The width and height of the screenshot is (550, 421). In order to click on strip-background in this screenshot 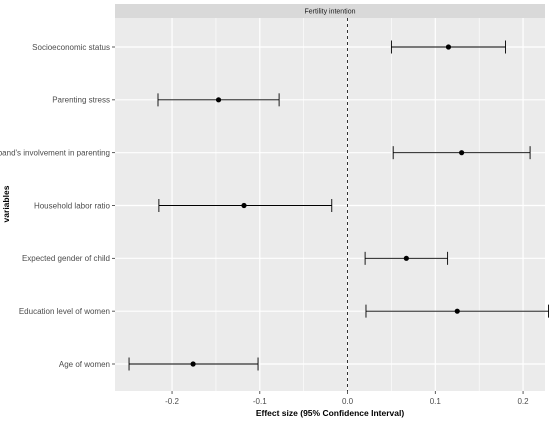, I will do `click(330, 11)`.